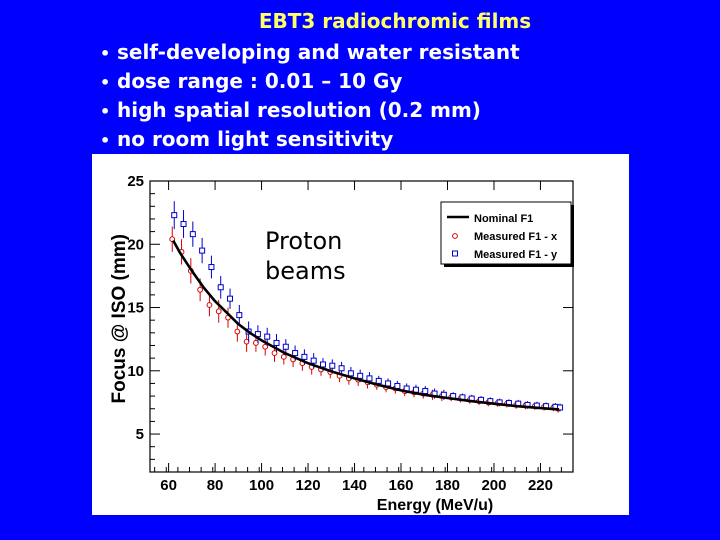  What do you see at coordinates (304, 241) in the screenshot?
I see `annotation-line: Proton` at bounding box center [304, 241].